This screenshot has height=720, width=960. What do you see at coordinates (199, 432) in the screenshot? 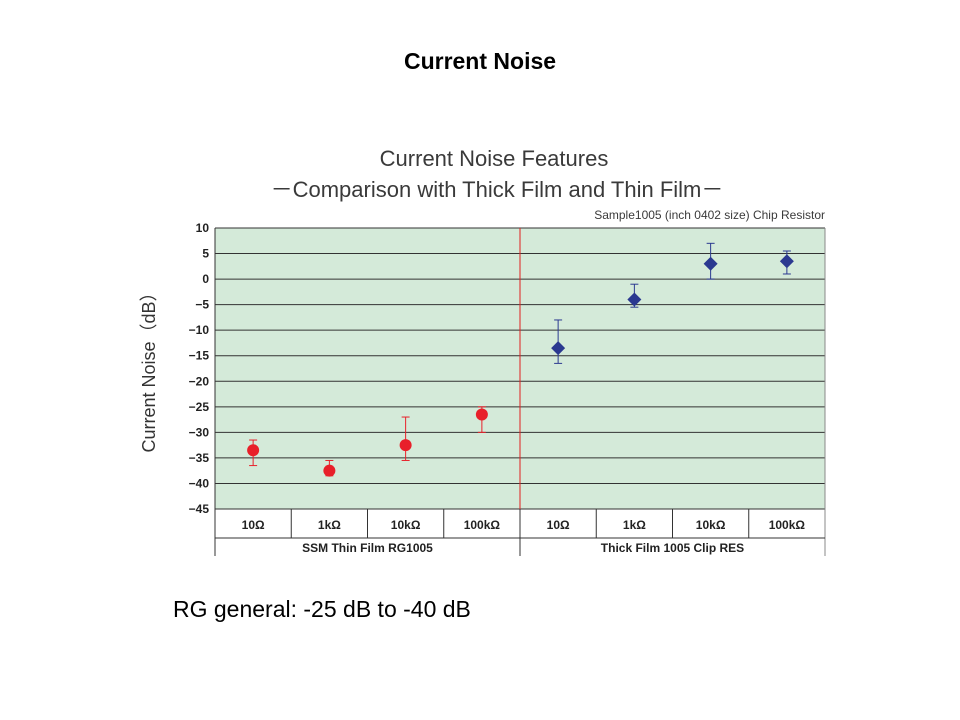
I see `y-tick-label: −30` at bounding box center [199, 432].